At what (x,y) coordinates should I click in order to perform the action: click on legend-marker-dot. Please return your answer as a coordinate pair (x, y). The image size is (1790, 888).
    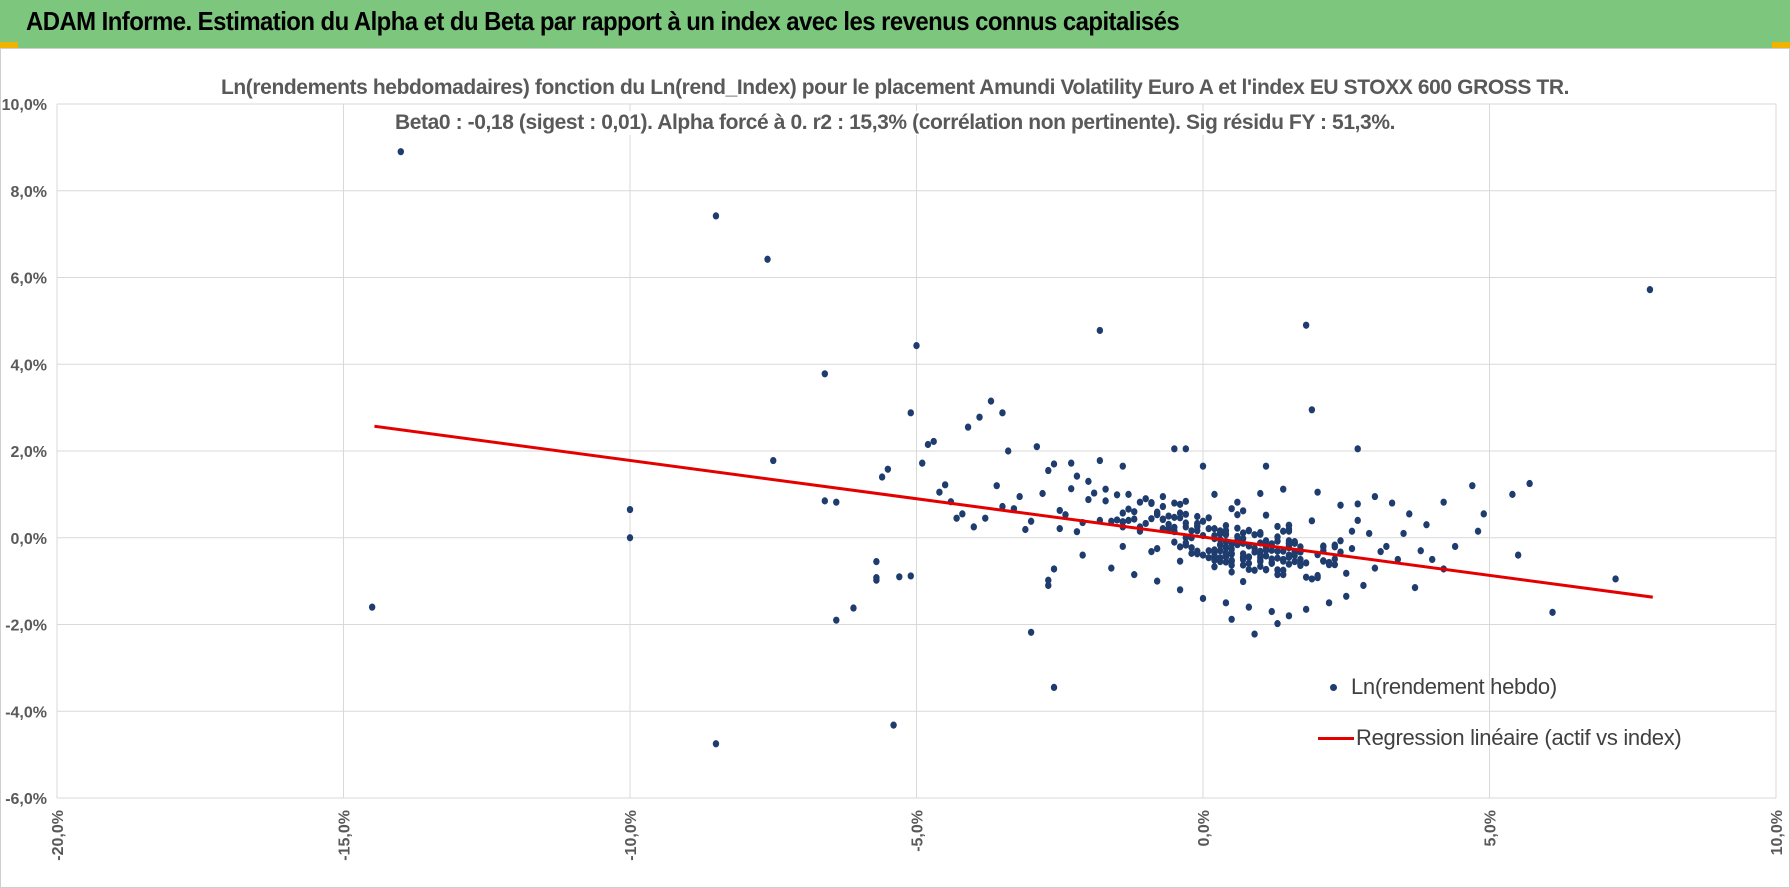
    Looking at the image, I should click on (1333, 687).